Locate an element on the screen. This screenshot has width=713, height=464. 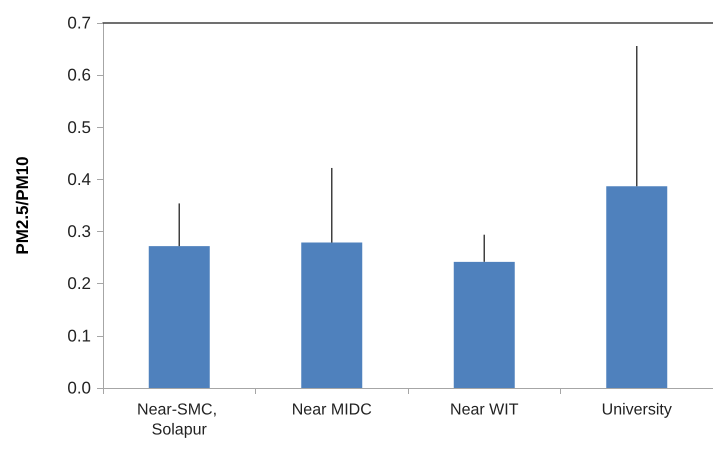
x-tick-label: University is located at coordinates (637, 410).